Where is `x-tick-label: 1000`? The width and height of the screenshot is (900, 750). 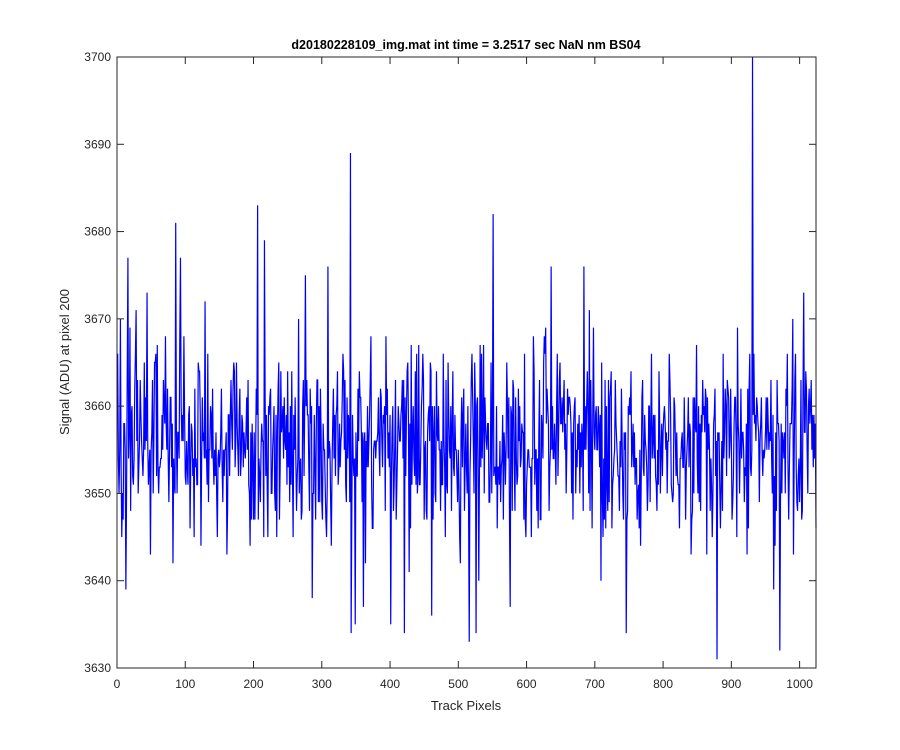
x-tick-label: 1000 is located at coordinates (799, 684).